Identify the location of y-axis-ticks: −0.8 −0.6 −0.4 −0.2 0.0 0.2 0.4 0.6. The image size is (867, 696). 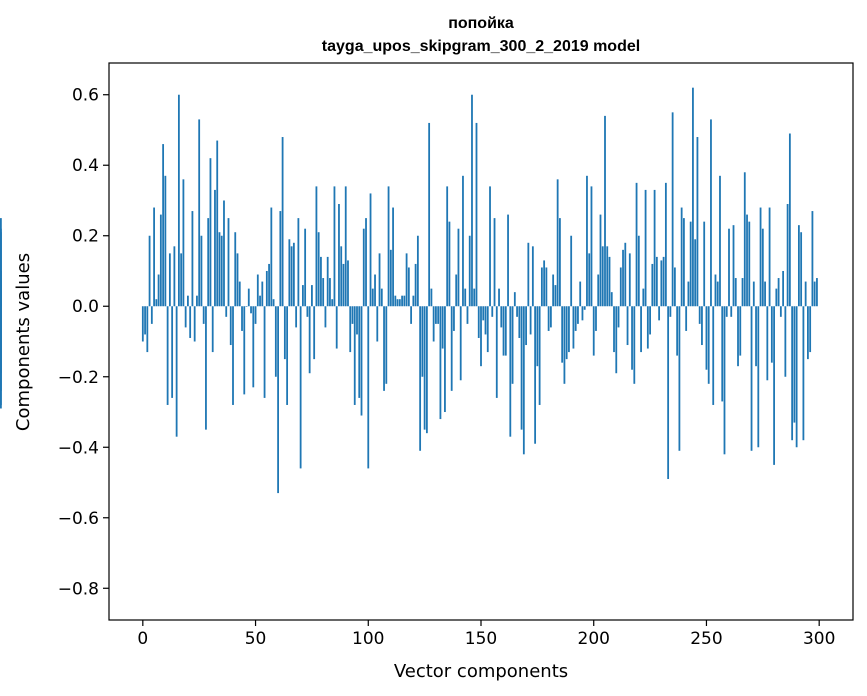
(83, 342).